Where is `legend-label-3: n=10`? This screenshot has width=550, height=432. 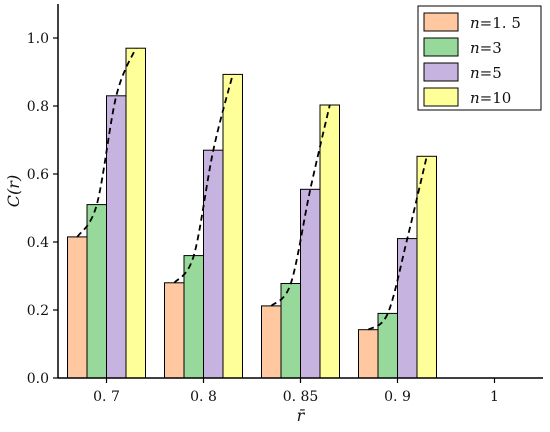 legend-label-3: n=10 is located at coordinates (490, 98).